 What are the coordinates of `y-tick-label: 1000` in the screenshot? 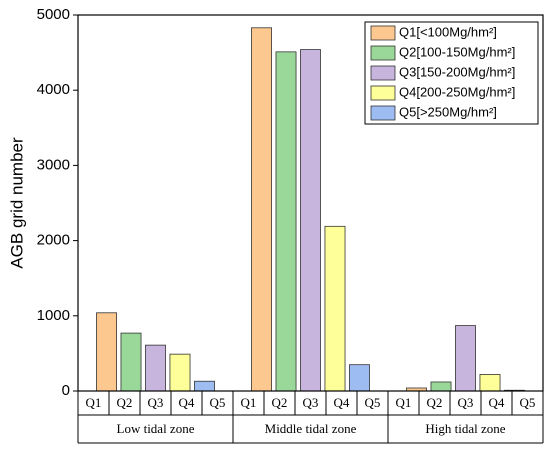 It's located at (53, 315).